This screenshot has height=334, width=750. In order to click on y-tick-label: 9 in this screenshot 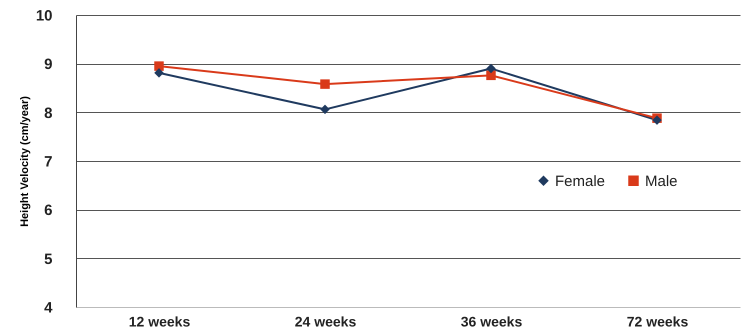, I will do `click(48, 65)`.